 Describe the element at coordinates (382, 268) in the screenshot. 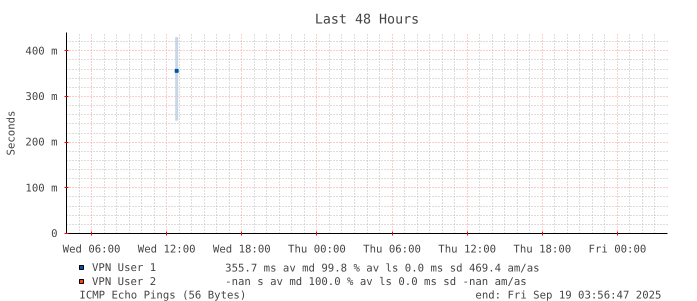

I see `text: 355.7 ms av md 99.8 % av ls 0.0 ms sd 469.4 am/as` at that location.